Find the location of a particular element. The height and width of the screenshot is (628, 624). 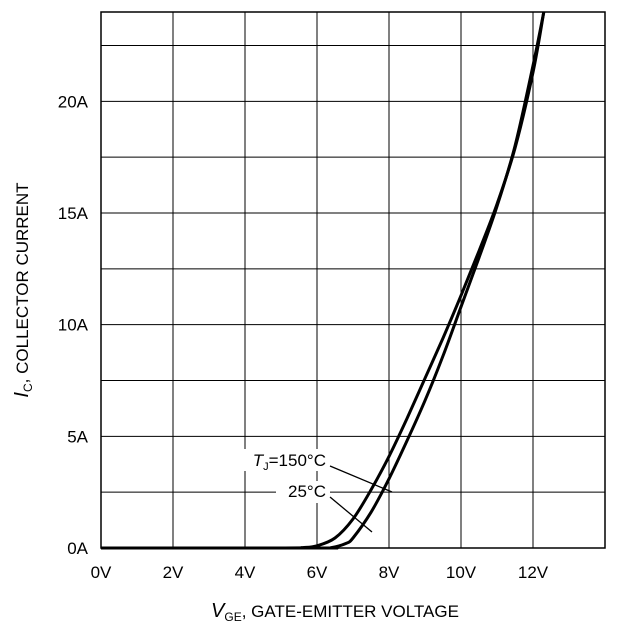

x-tick-labels: 0V 2V 4V 6V 8V 10V 12V is located at coordinates (320, 572).